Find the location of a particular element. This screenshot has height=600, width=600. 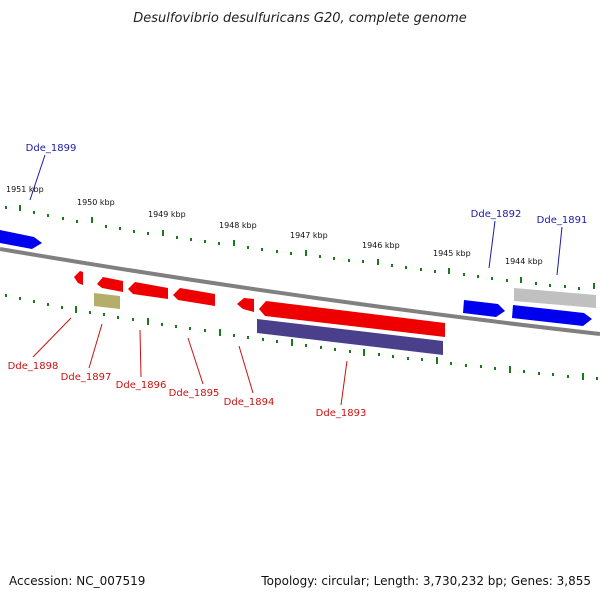

gene-label: Dde_1892 is located at coordinates (496, 214).